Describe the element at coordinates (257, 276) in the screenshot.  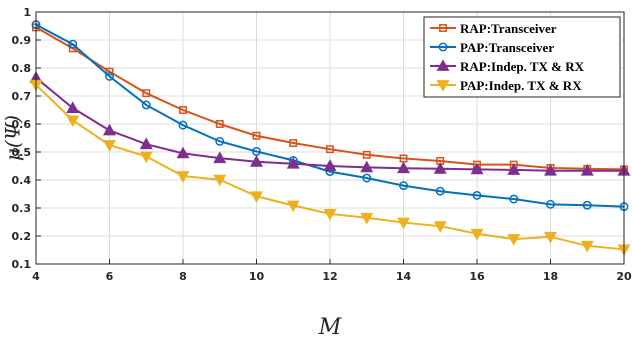
I see `x-tick-label: 10` at that location.